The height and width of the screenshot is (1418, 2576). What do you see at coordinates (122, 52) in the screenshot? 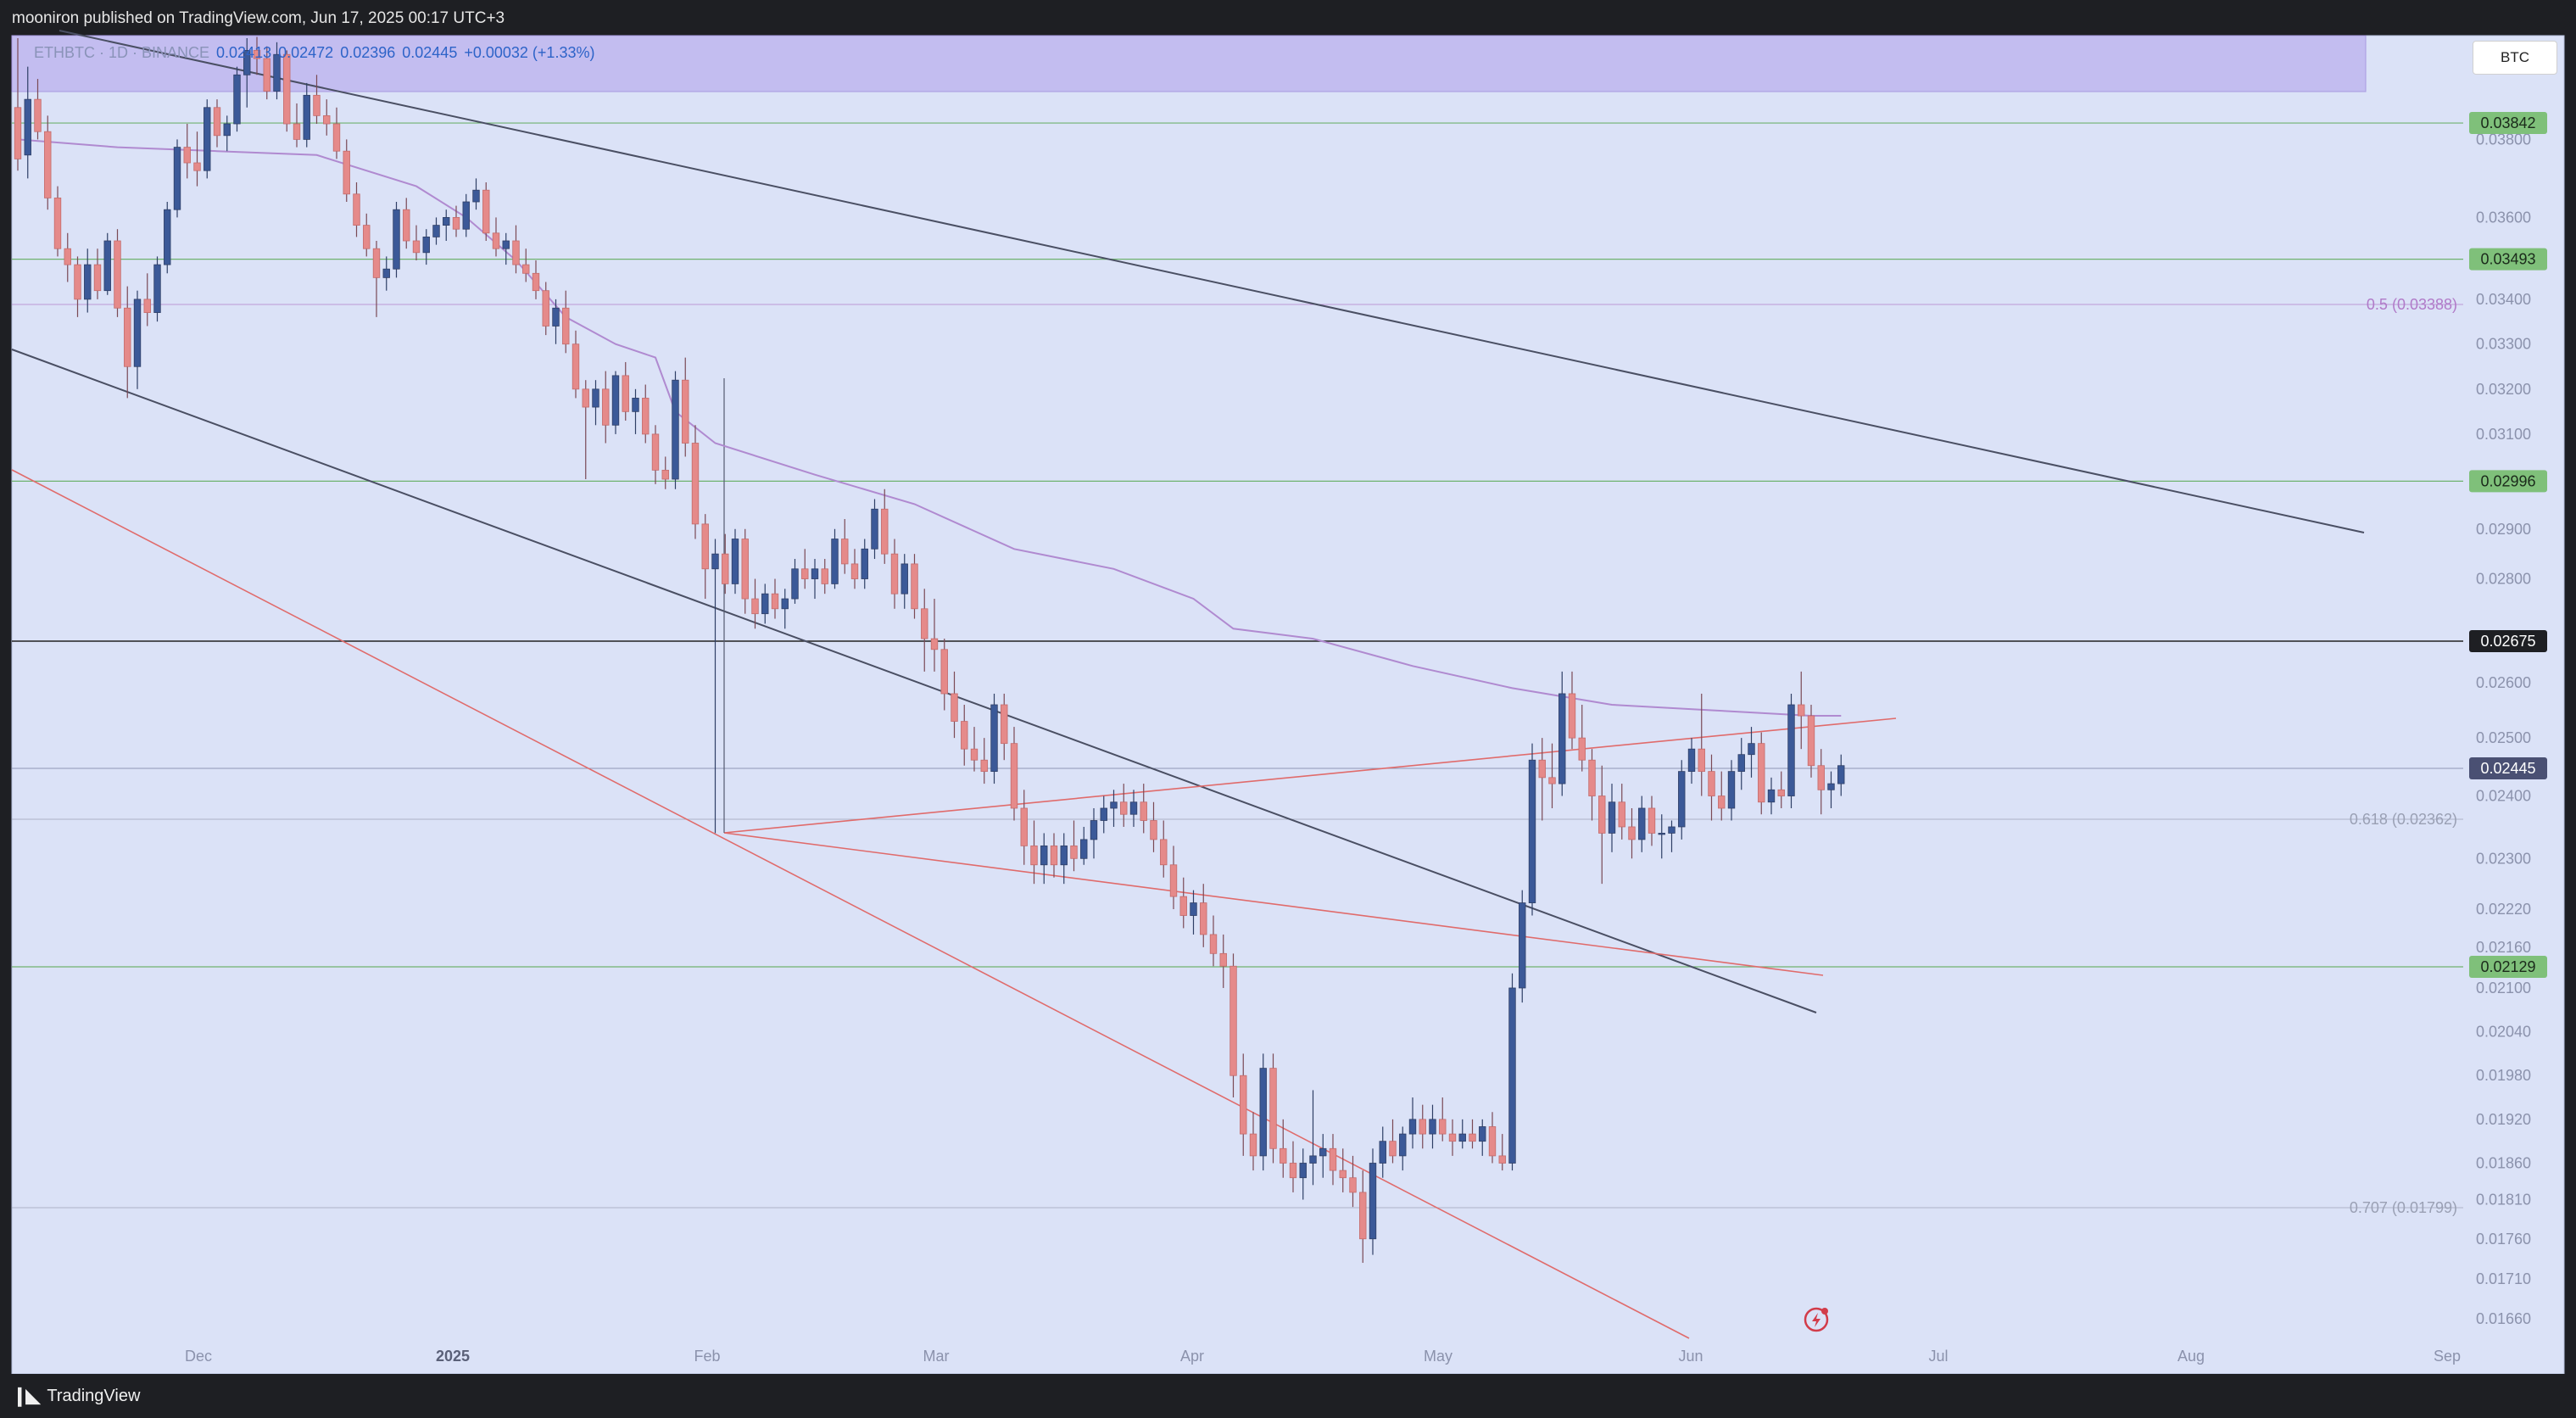
I see `legend-symbol: ETHBTC · 1D · BINANCE` at bounding box center [122, 52].